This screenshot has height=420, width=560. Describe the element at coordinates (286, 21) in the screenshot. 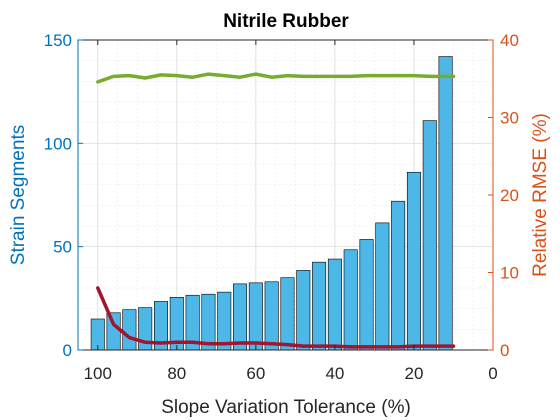

I see `chart-title: Nitrile Rubber` at that location.